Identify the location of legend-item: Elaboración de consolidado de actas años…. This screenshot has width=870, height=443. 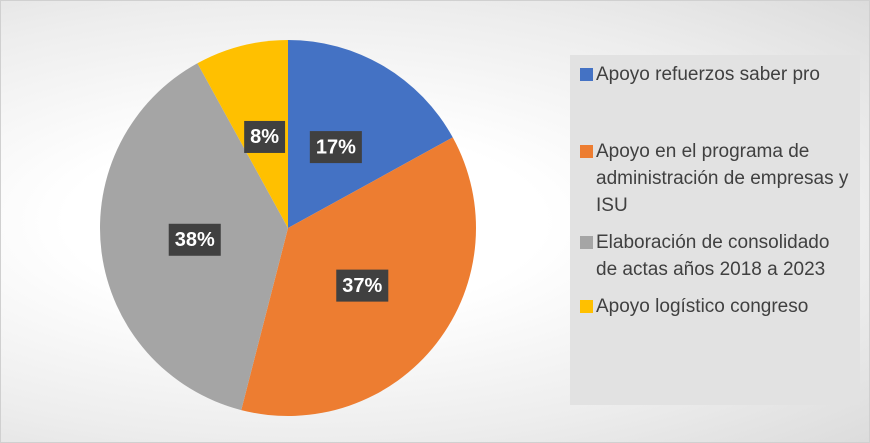
(717, 256).